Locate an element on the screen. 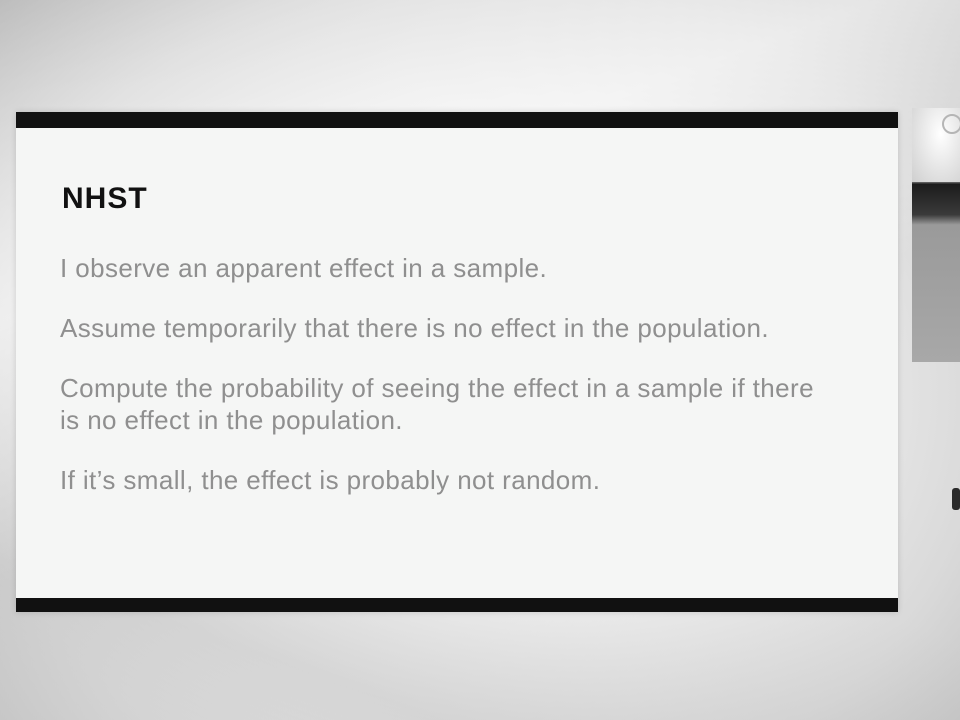 This screenshot has width=960, height=720. side-mark-icon is located at coordinates (956, 499).